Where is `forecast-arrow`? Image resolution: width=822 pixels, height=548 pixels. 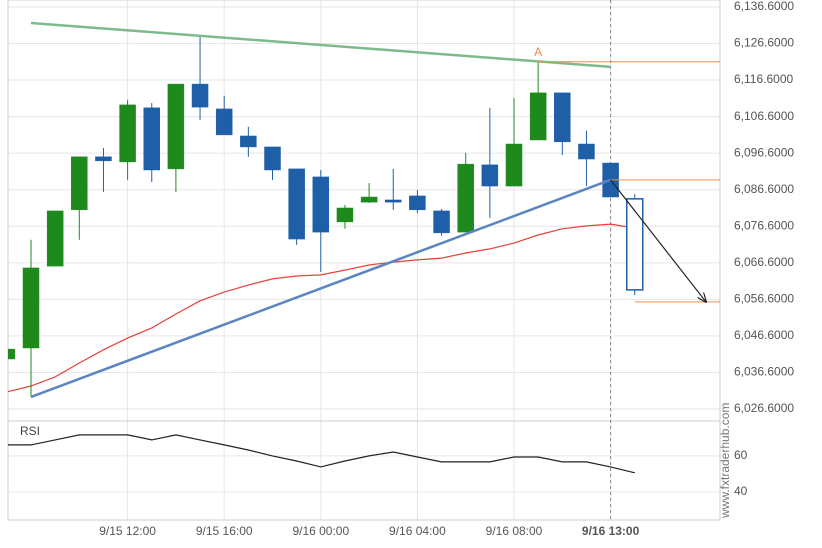 forecast-arrow is located at coordinates (658, 240).